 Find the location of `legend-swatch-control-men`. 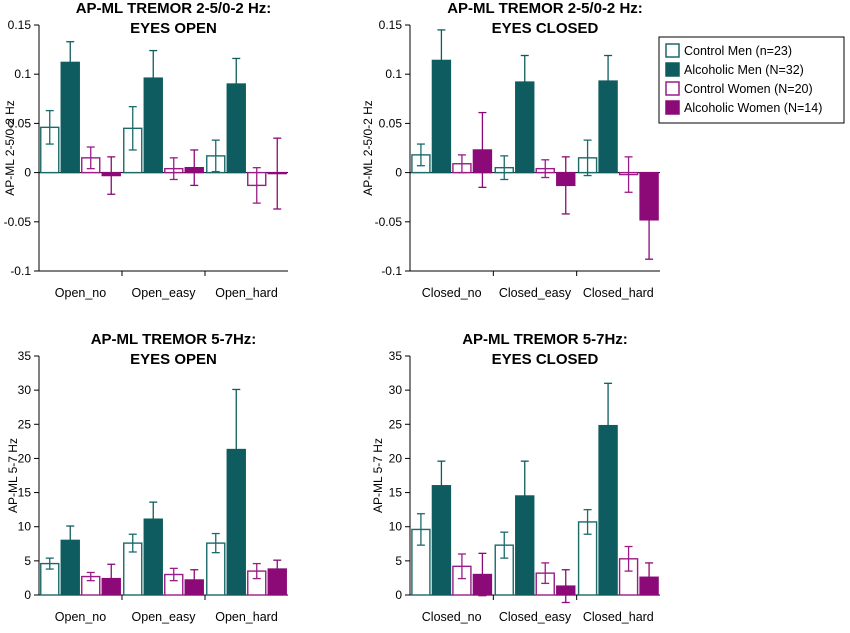

legend-swatch-control-men is located at coordinates (672, 50).